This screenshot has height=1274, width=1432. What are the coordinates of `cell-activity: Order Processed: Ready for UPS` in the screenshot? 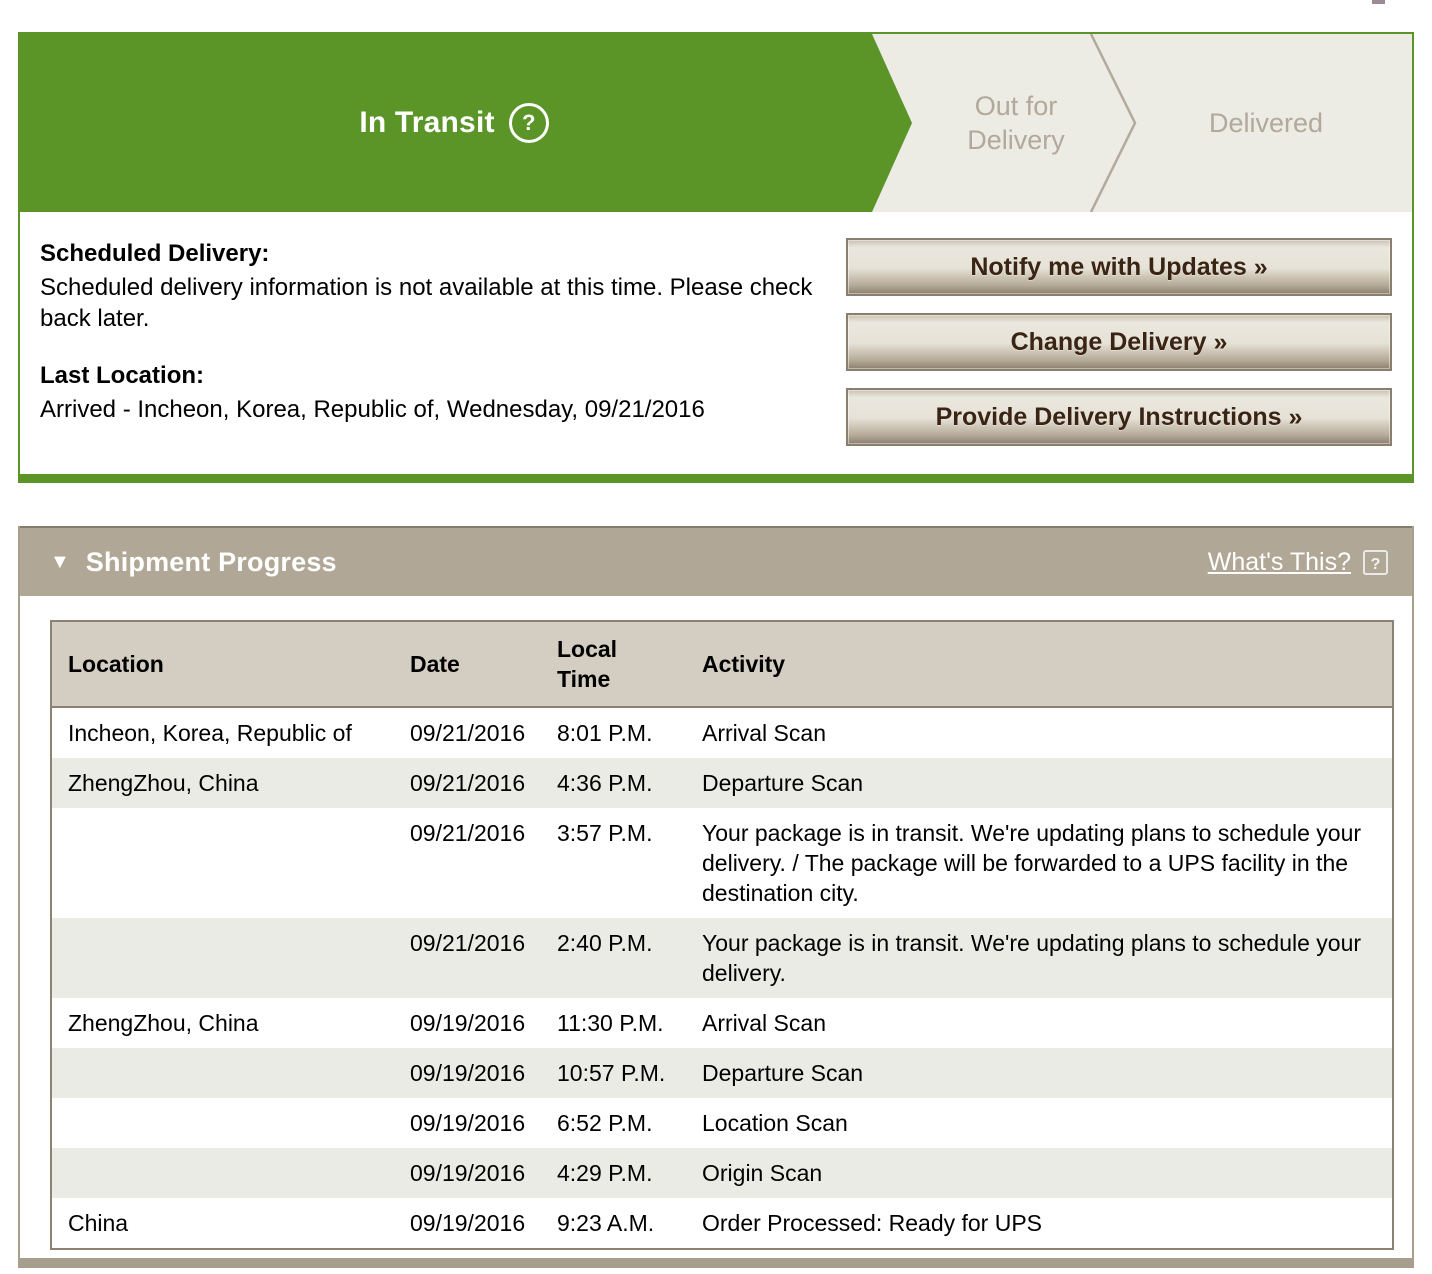 It's located at (872, 1223).